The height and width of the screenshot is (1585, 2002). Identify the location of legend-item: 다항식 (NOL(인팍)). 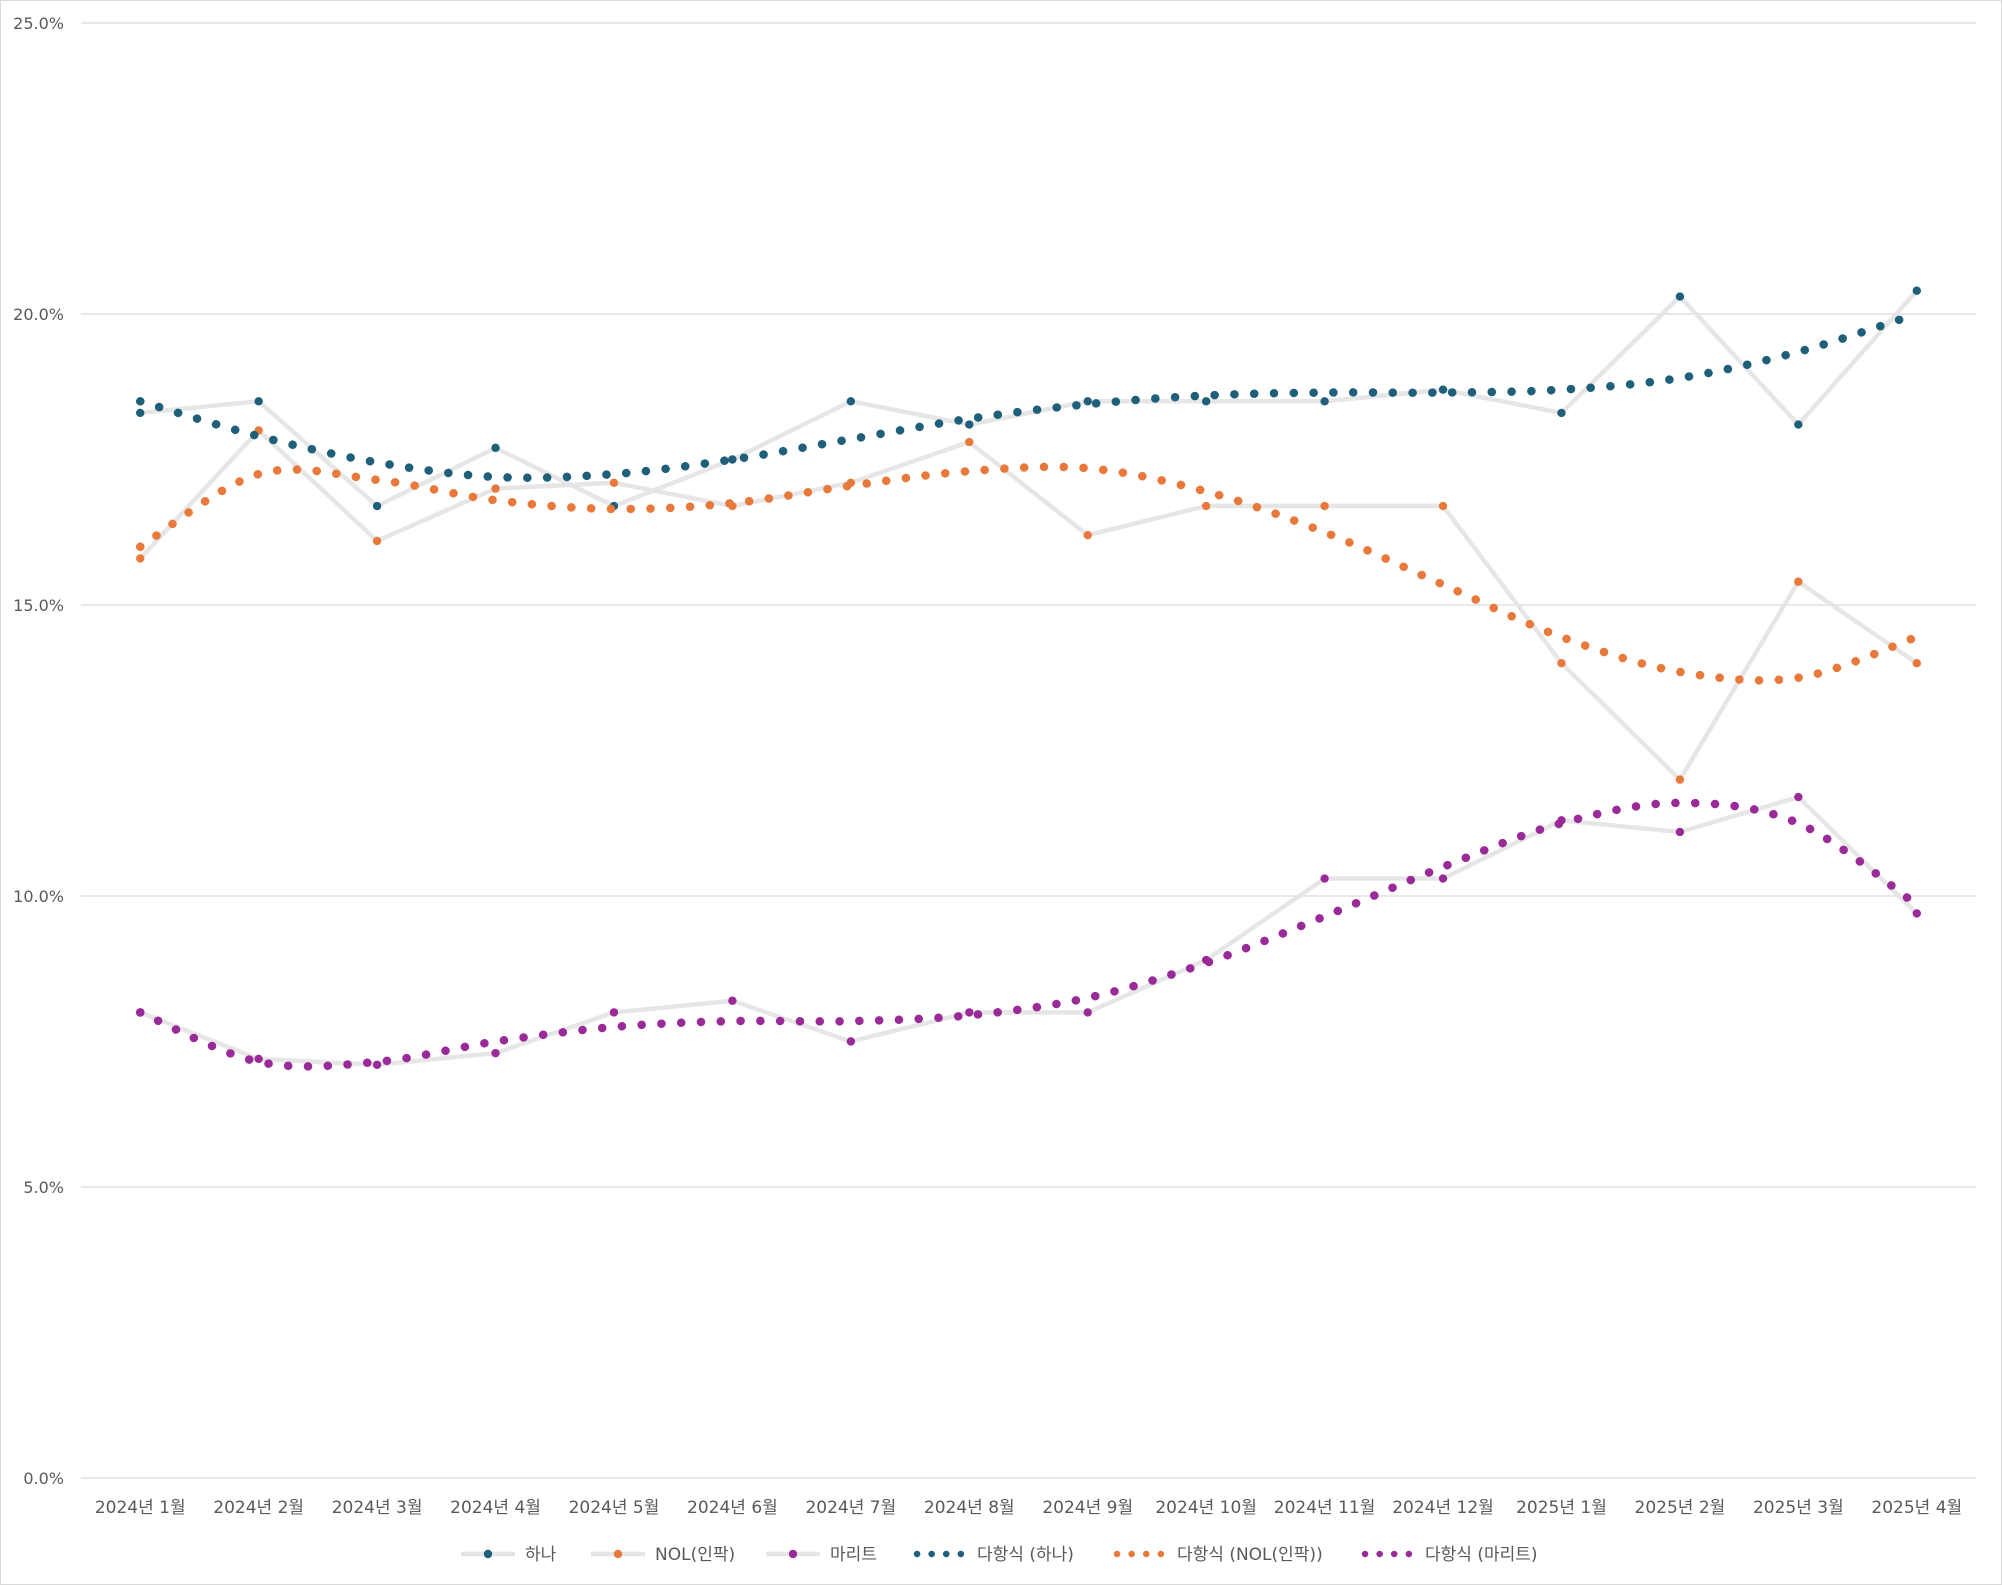
(1218, 1555).